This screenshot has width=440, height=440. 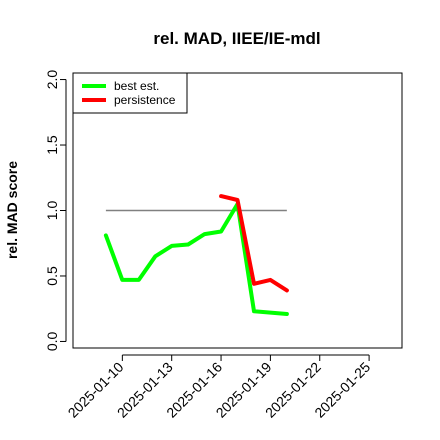 I want to click on legend-box, so click(x=130, y=93).